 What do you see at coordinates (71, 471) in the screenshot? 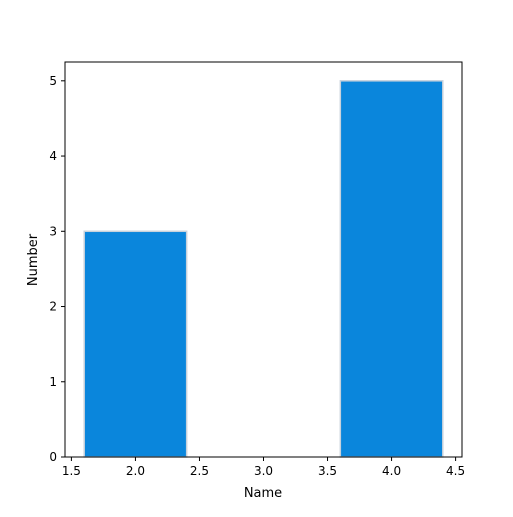
I see `x-tick-label: 1.5` at bounding box center [71, 471].